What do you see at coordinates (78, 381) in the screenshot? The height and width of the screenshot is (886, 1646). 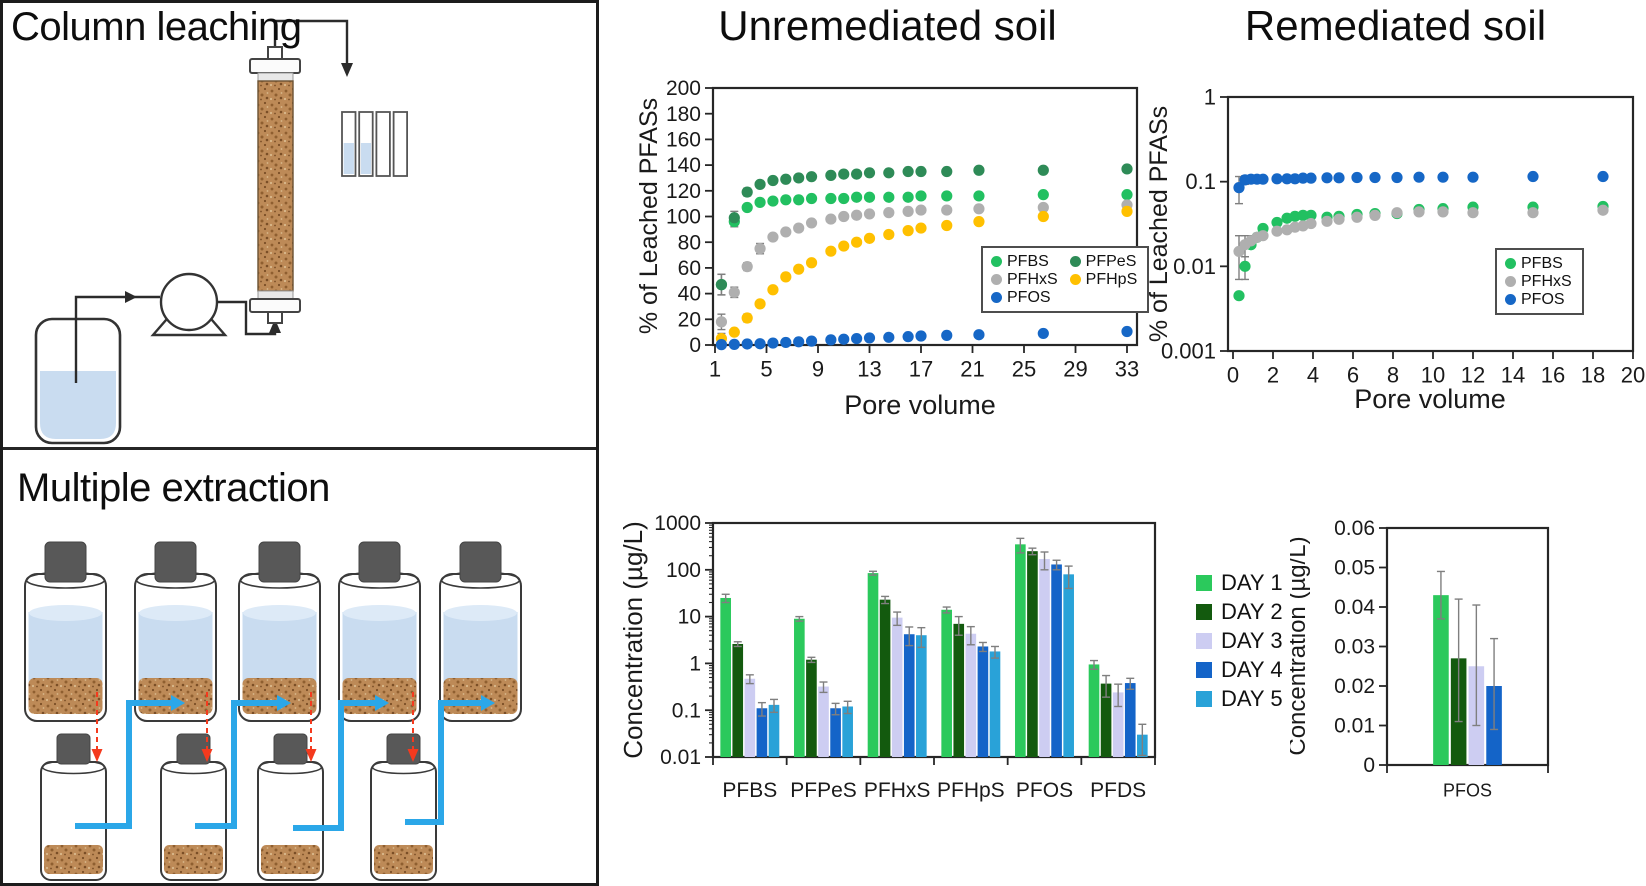 I see `reservoir-bottle` at bounding box center [78, 381].